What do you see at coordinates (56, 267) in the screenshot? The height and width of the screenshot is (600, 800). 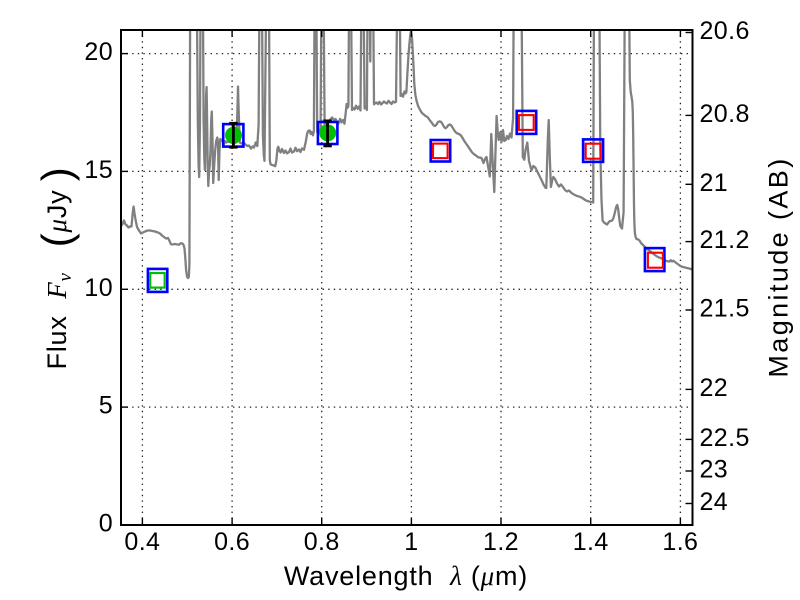 I see `svg-text: Flux Fν (μJy )` at bounding box center [56, 267].